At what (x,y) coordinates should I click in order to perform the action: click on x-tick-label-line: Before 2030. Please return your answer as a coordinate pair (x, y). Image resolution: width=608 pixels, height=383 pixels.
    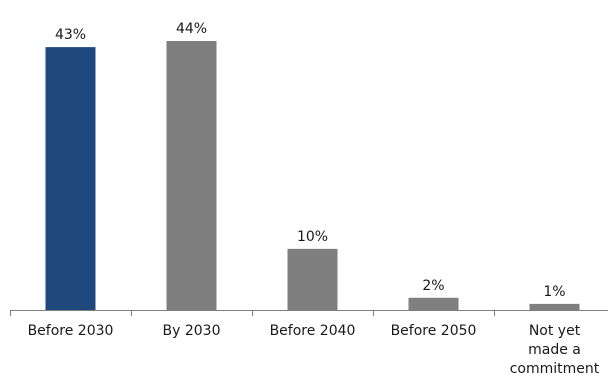
    Looking at the image, I should click on (71, 331).